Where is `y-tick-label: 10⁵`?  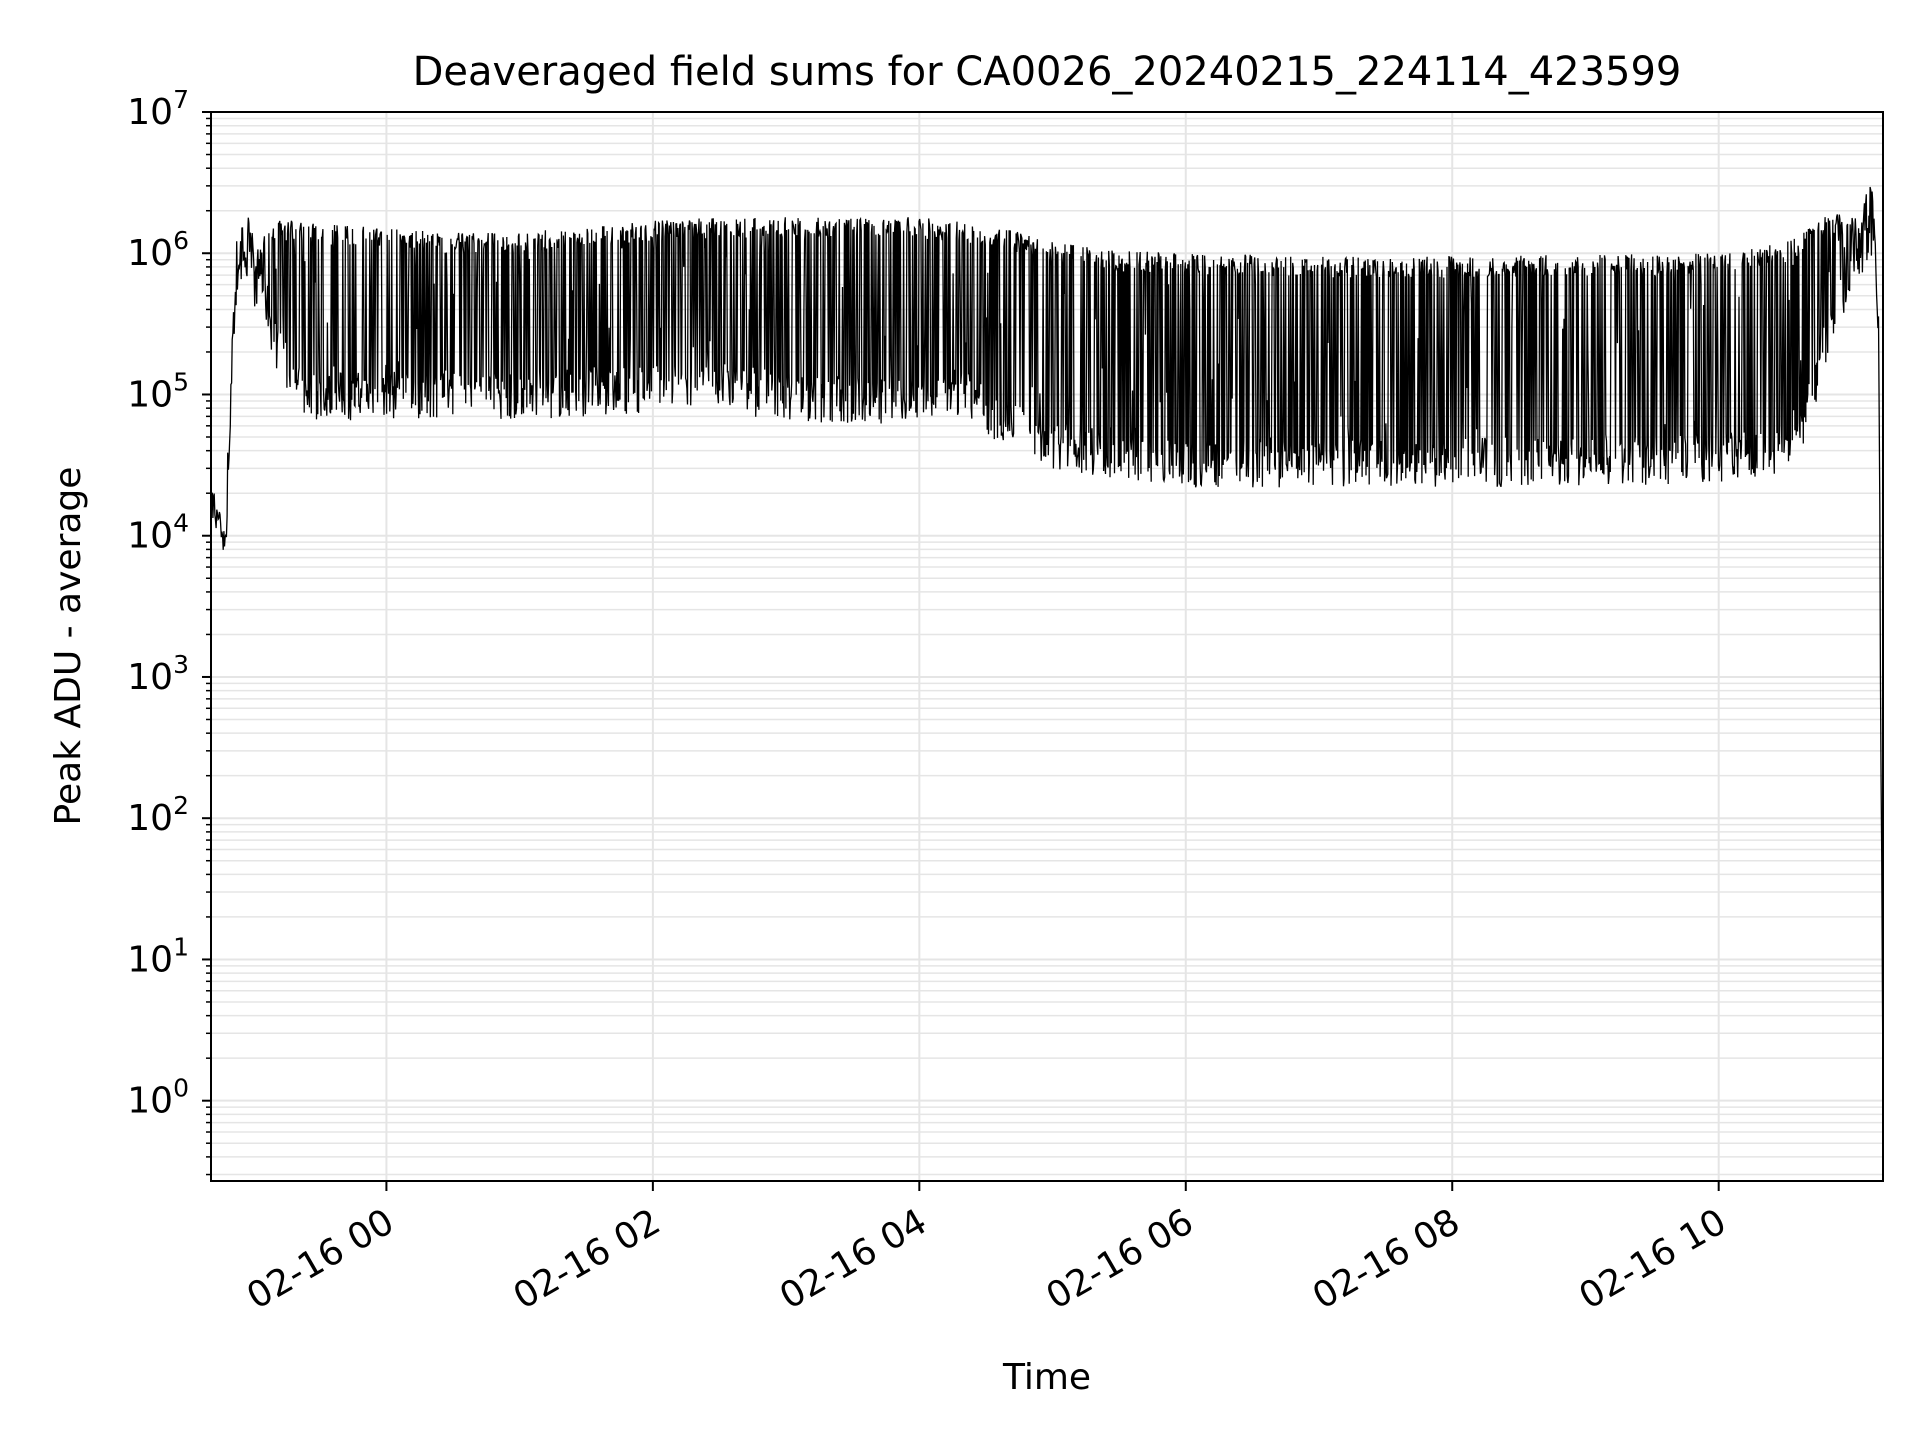
y-tick-label: 10⁵ is located at coordinates (158, 391).